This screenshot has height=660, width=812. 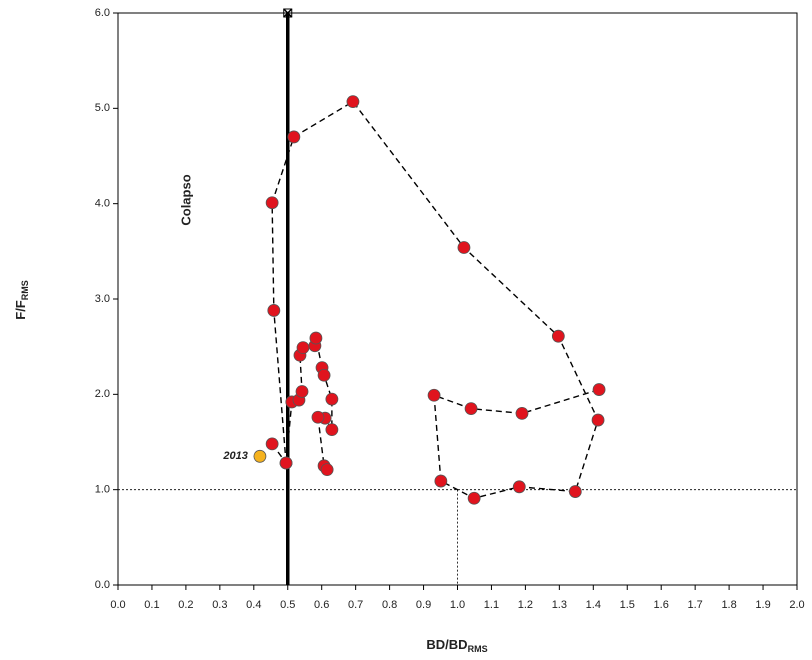 I want to click on x-tick-label: 1.0, so click(x=457, y=605).